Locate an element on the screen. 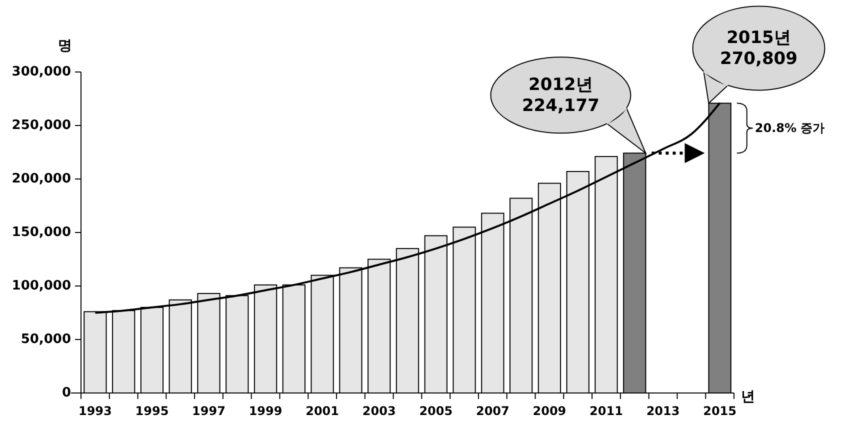 The image size is (855, 434). x-tick-label: 2007 is located at coordinates (493, 411).